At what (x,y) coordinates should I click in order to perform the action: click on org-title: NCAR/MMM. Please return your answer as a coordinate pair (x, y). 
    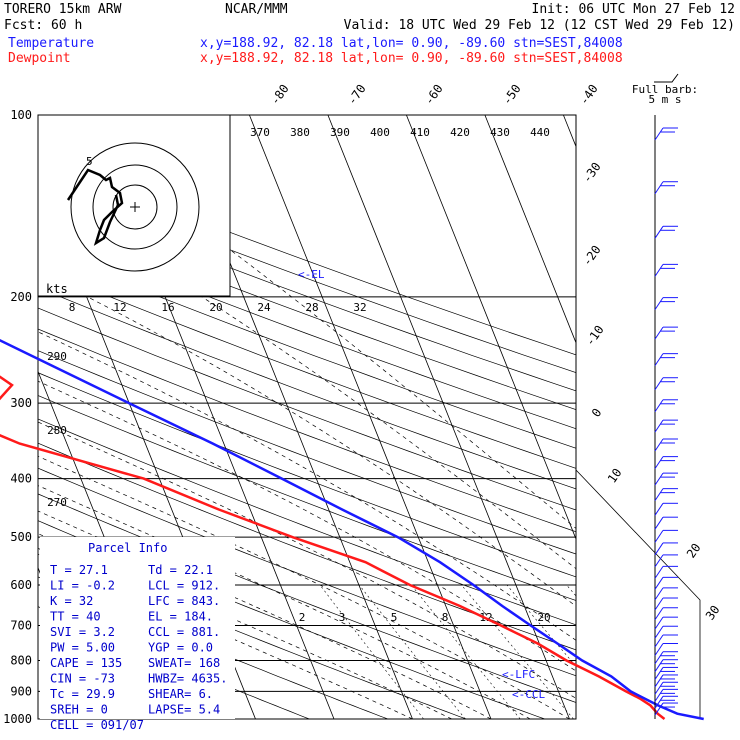
    Looking at the image, I should click on (256, 9).